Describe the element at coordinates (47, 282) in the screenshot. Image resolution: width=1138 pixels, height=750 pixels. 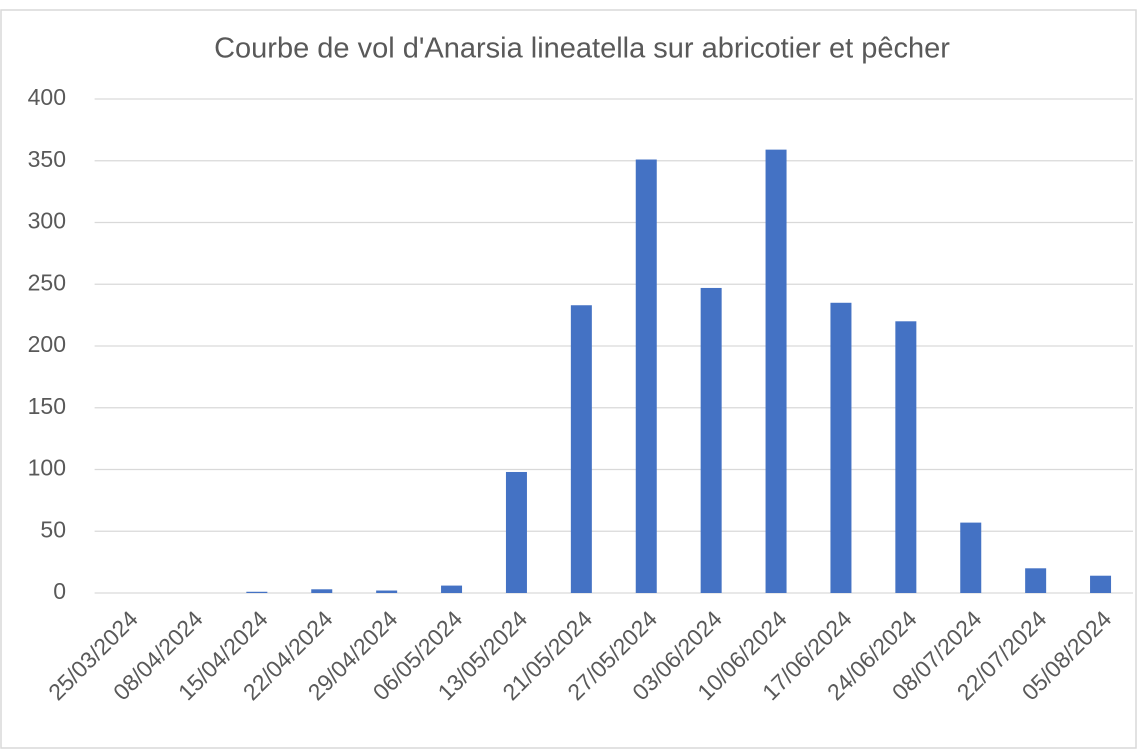
I see `y-tick-label: 250` at that location.